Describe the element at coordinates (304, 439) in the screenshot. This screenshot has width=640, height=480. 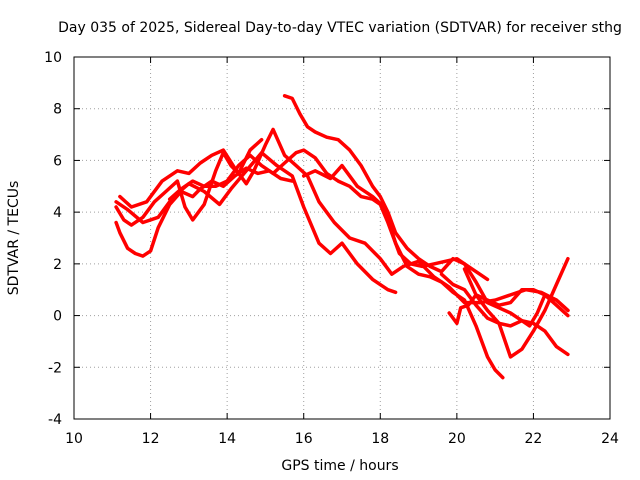
I see `x-tick-label: 16` at that location.